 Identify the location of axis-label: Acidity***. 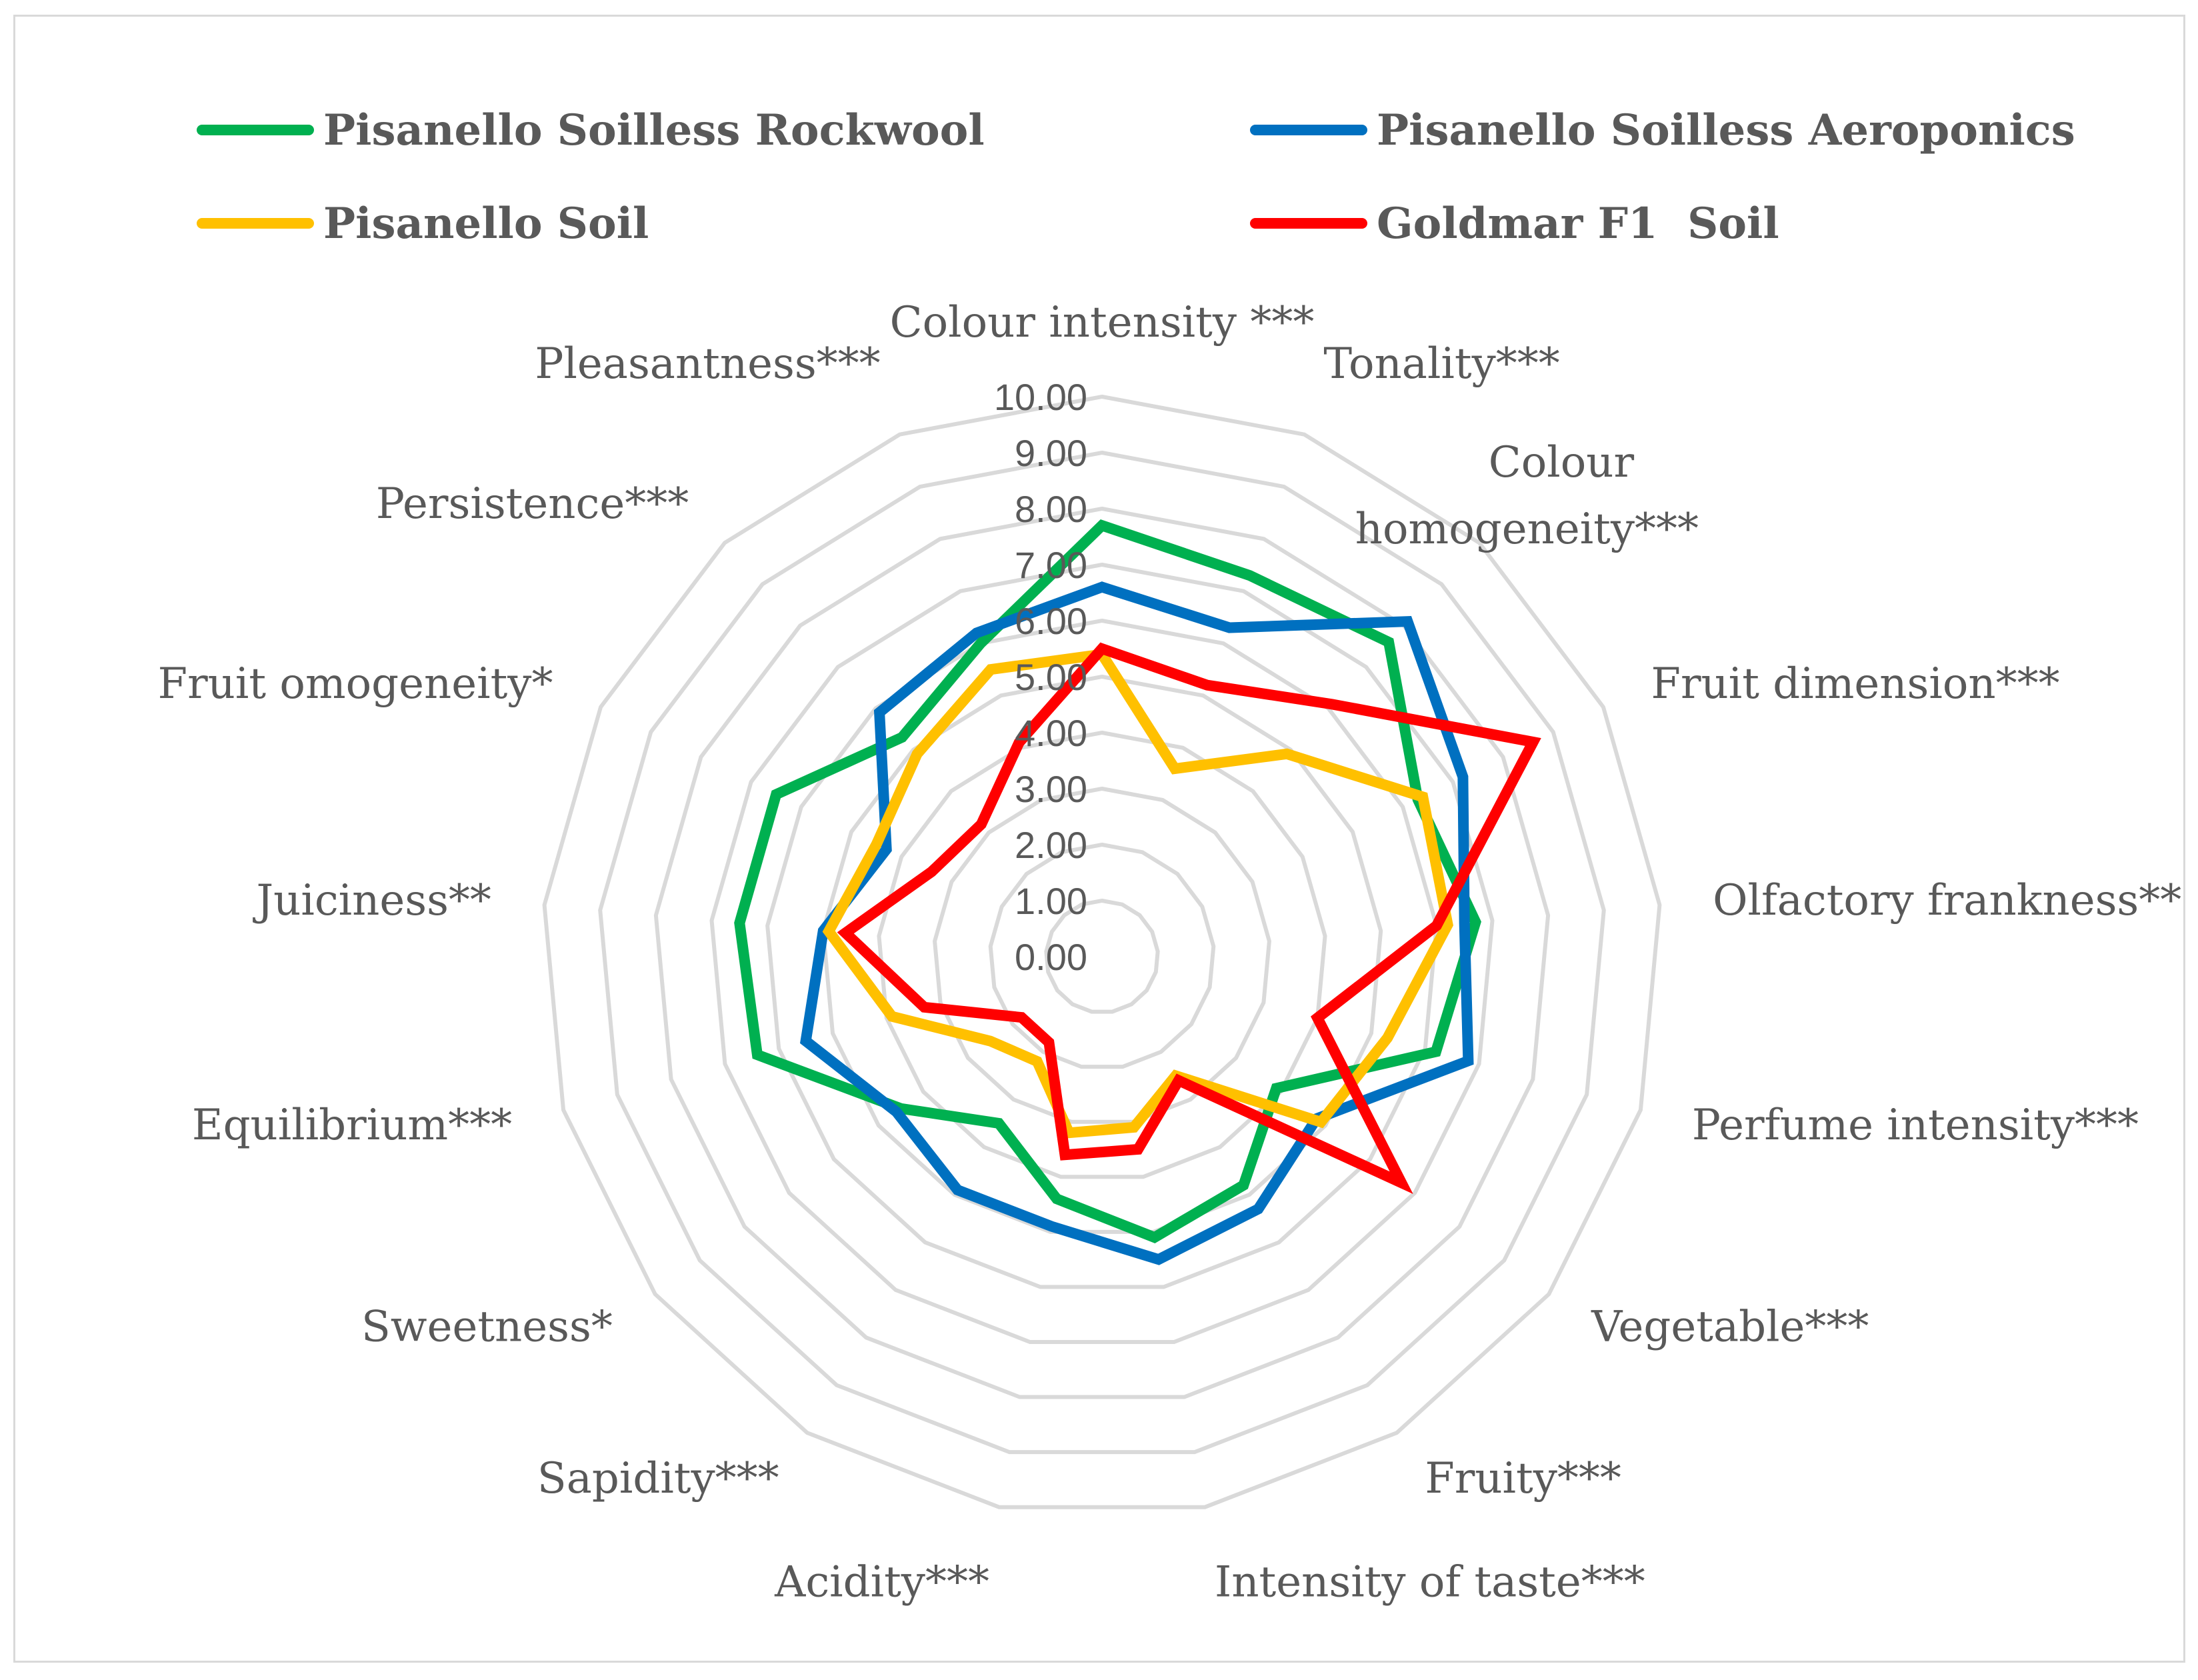
(881, 1582).